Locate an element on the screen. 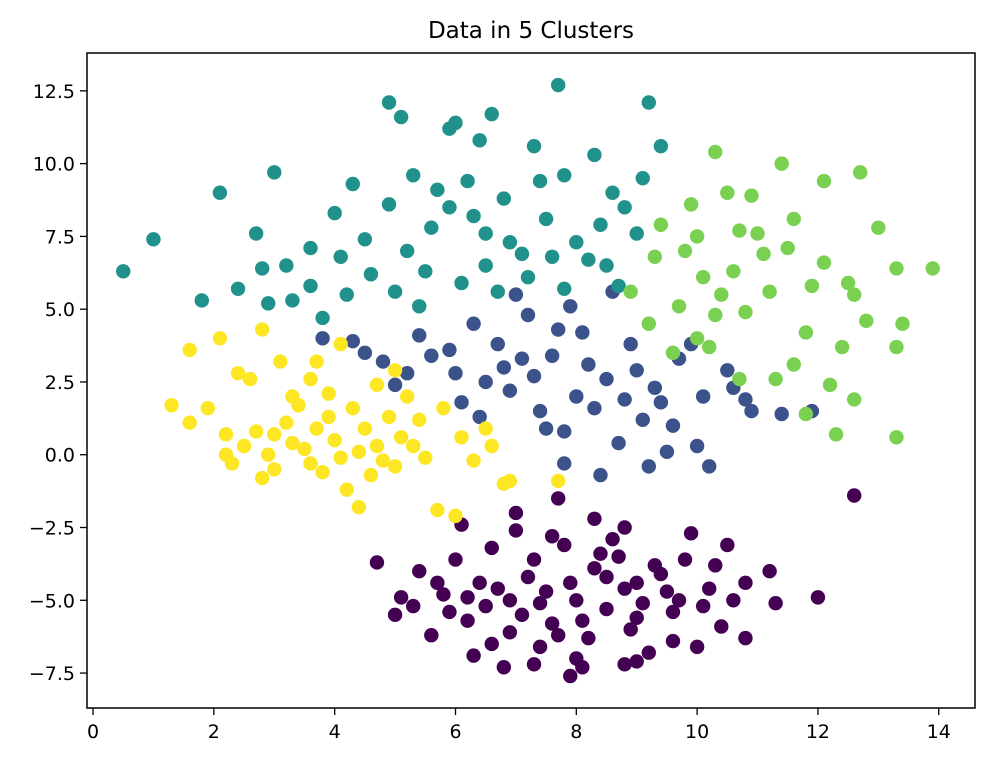  y-tick-label: 10.0 is located at coordinates (54, 165).